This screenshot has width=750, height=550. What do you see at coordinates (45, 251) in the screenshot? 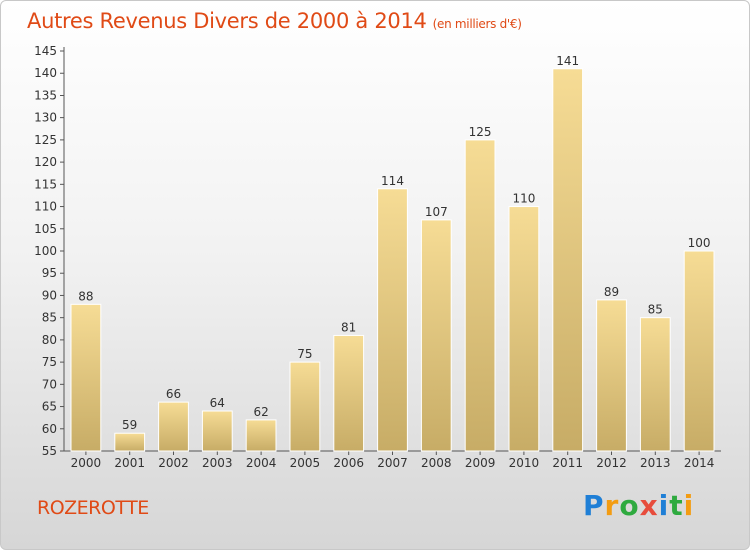
I see `y-tick-label: 100` at bounding box center [45, 251].